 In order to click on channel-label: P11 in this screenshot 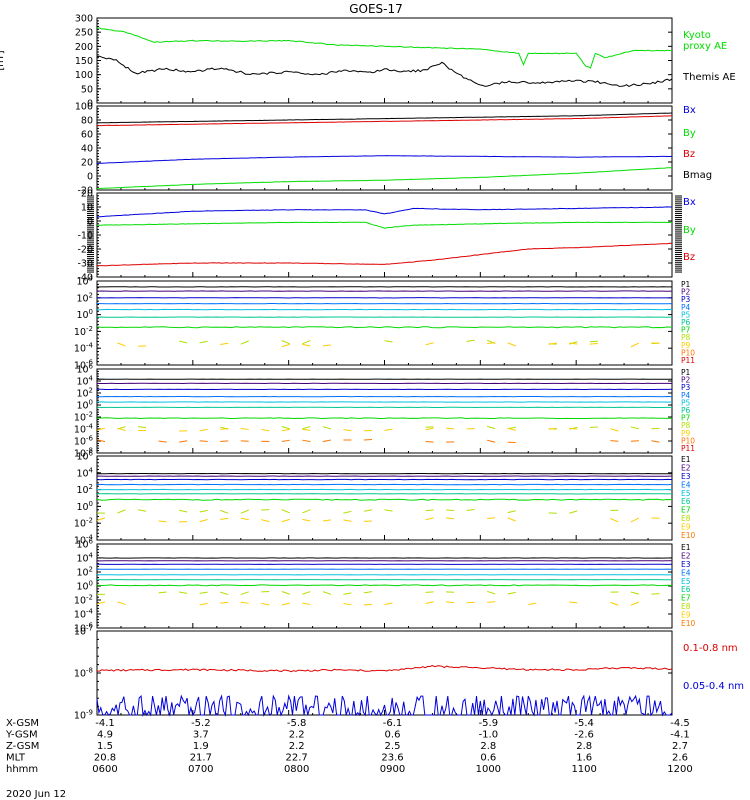, I will do `click(688, 360)`.